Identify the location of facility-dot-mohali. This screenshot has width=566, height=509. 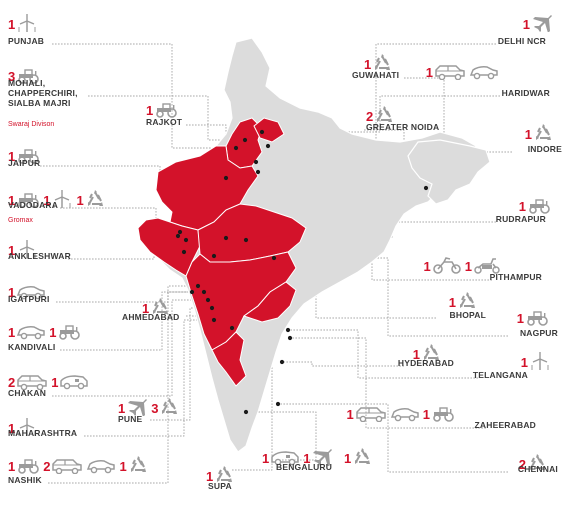
(245, 140).